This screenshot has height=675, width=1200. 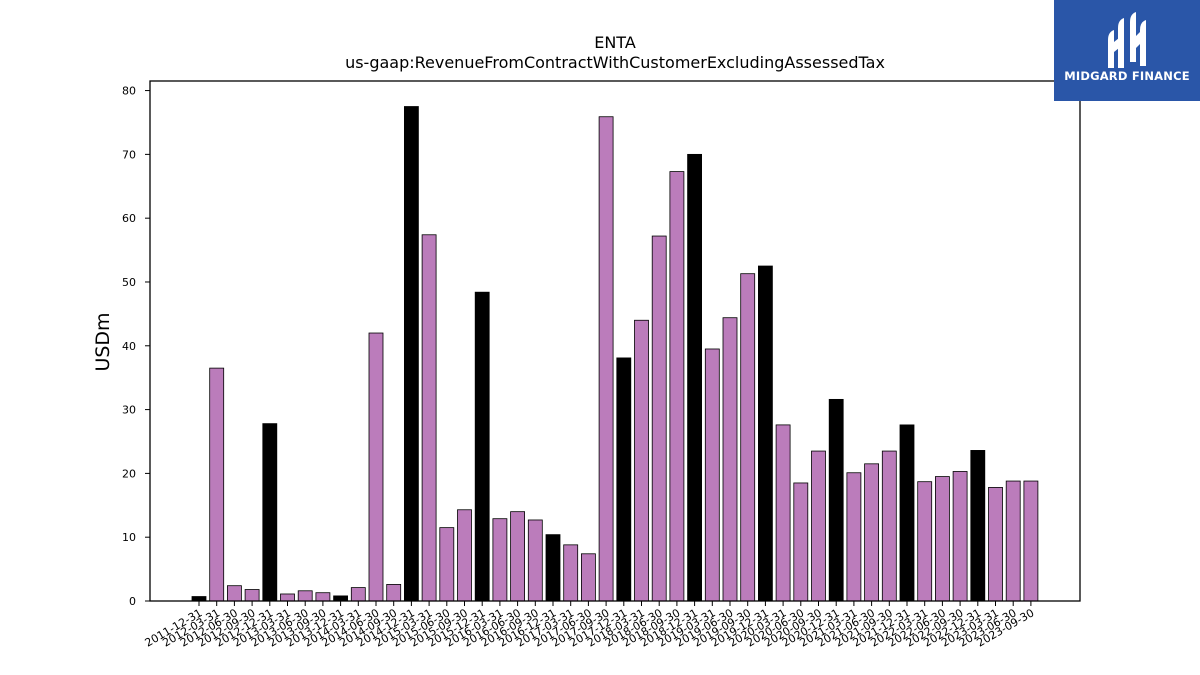 I want to click on y-axis-label: USDm, so click(x=103, y=341).